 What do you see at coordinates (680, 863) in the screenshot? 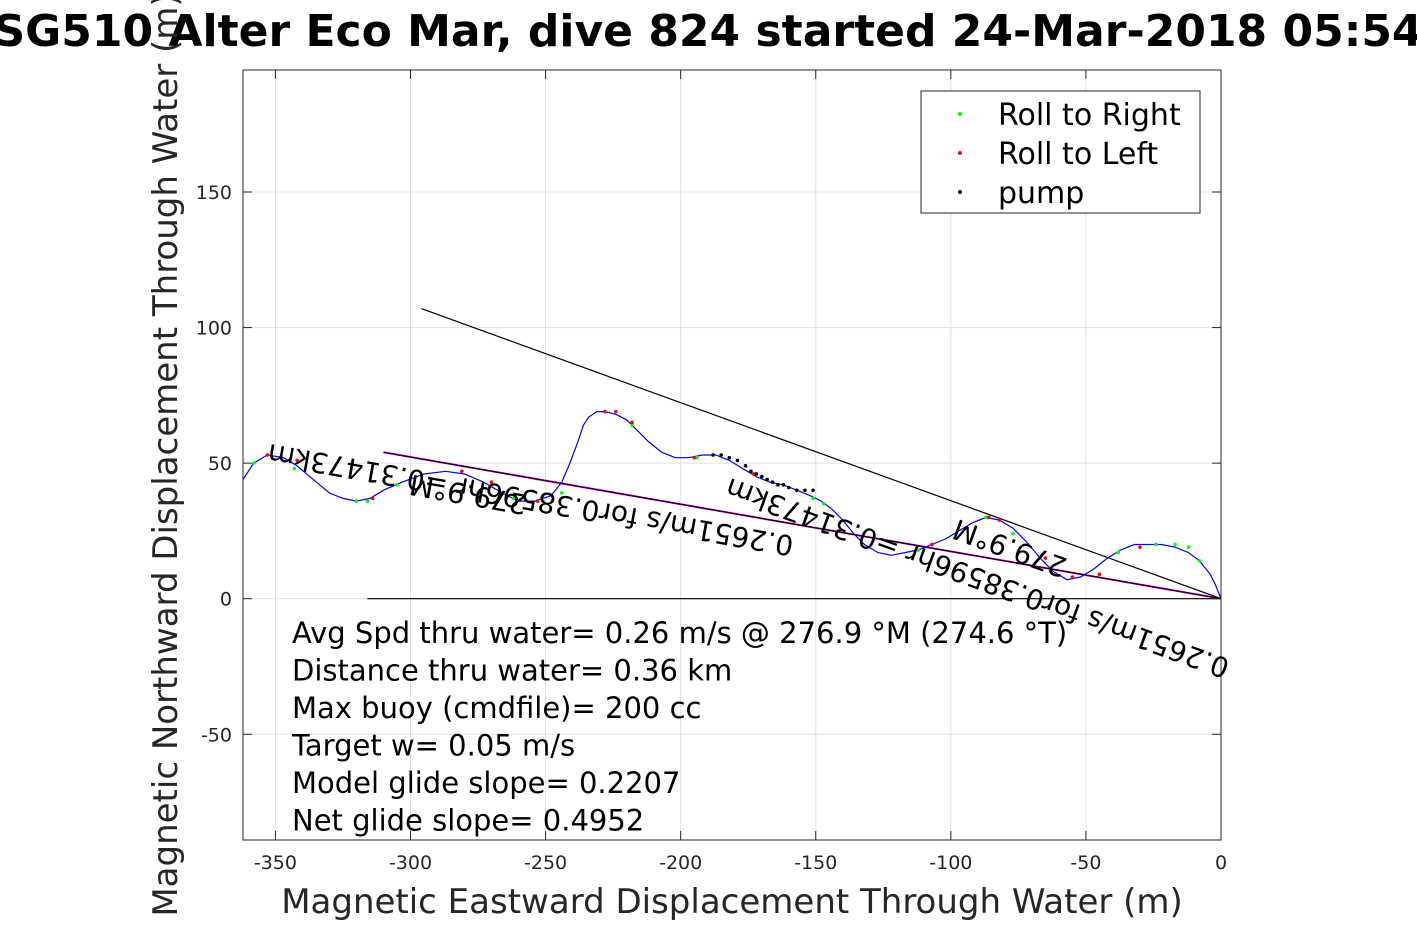
I see `x-tick-label: -200` at bounding box center [680, 863].